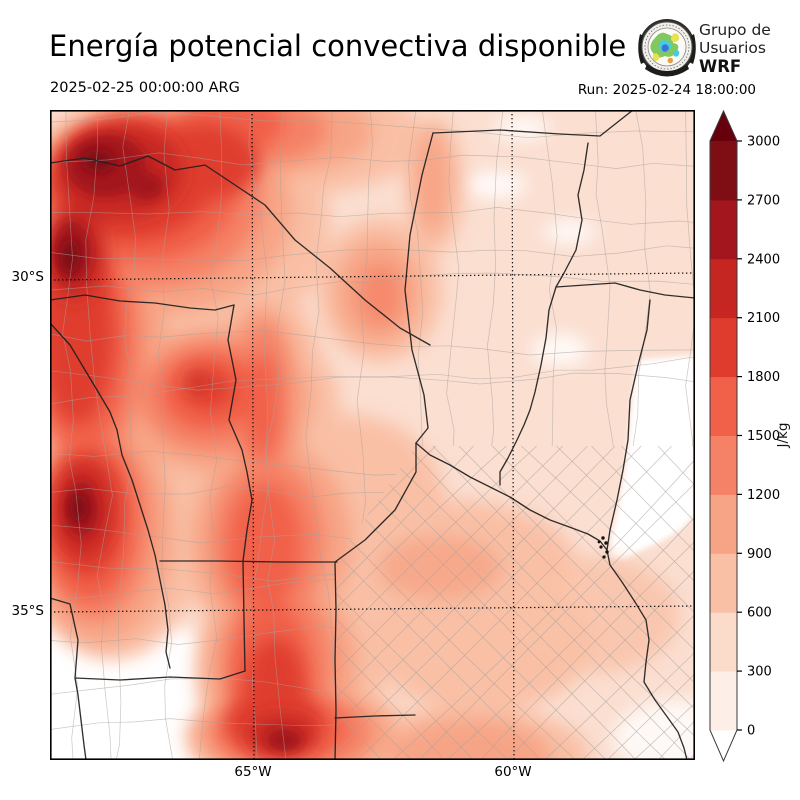 The image size is (800, 800). I want to click on lat-tick-30S: 30°S, so click(28, 277).